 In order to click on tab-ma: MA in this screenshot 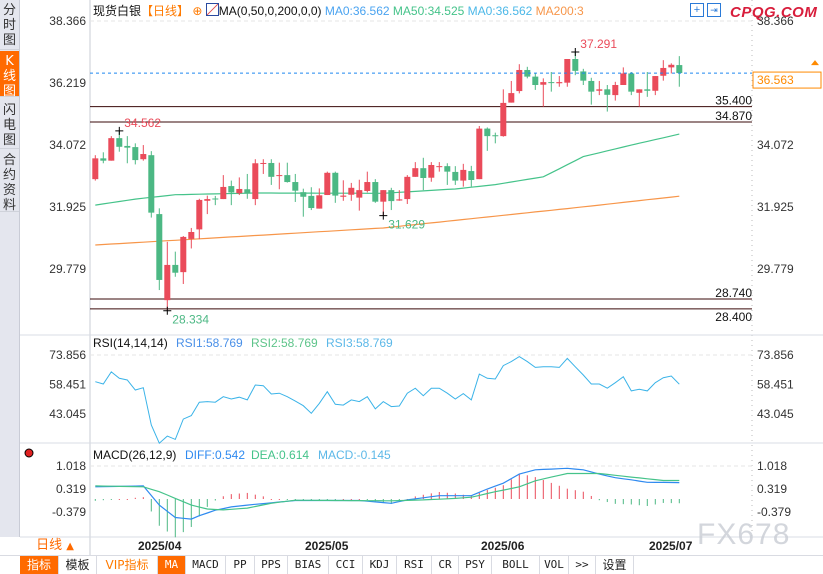, I will do `click(172, 565)`.